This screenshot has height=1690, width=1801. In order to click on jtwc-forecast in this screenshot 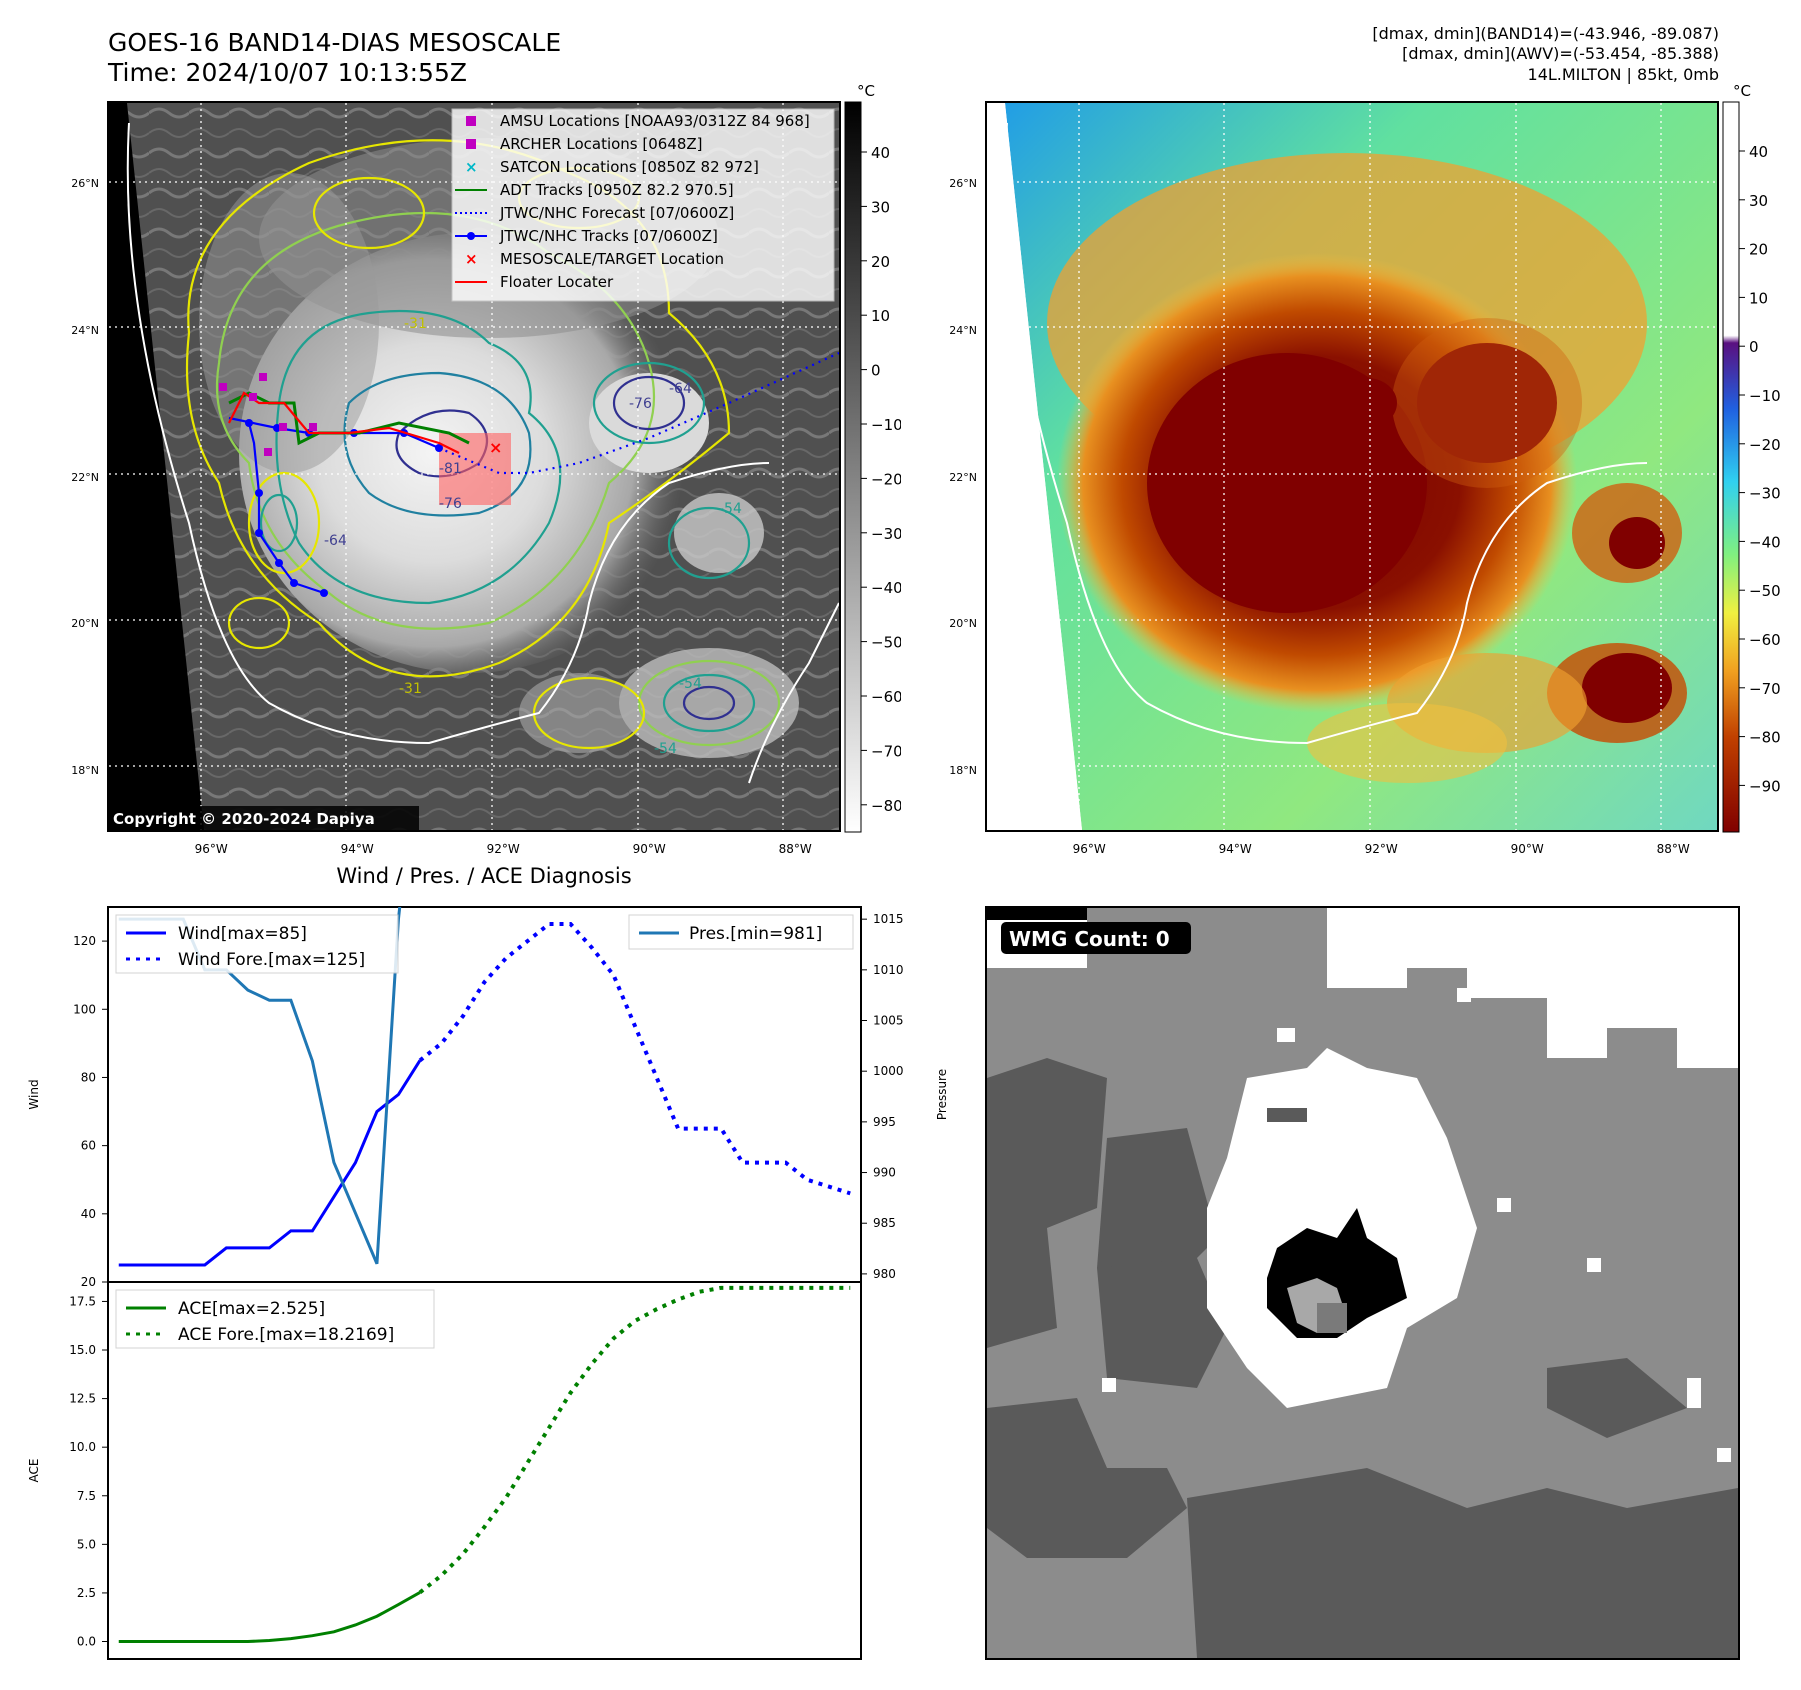, I will do `click(638, 413)`.